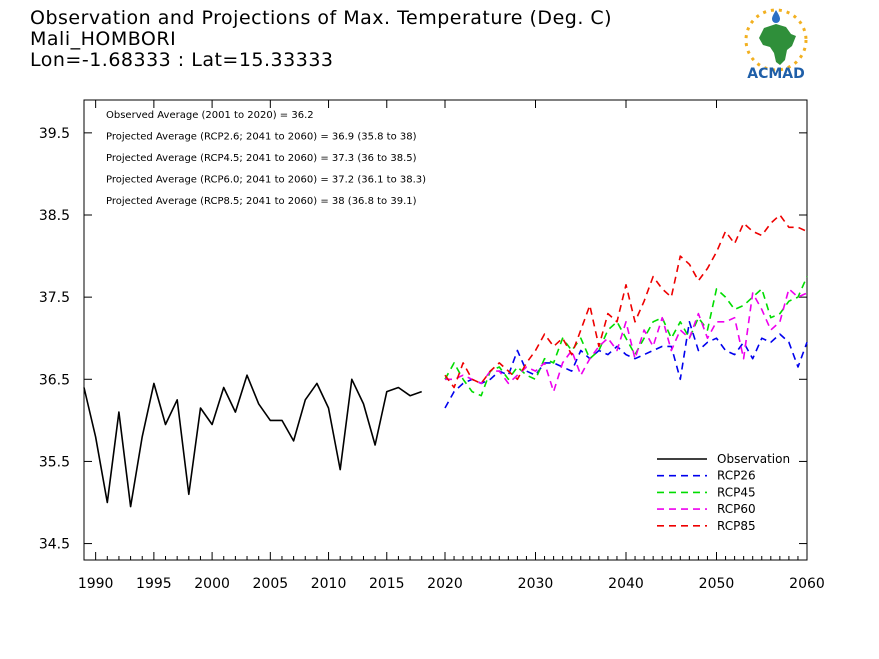 This screenshot has height=659, width=879. I want to click on y-tick-label: 38.5, so click(54, 216).